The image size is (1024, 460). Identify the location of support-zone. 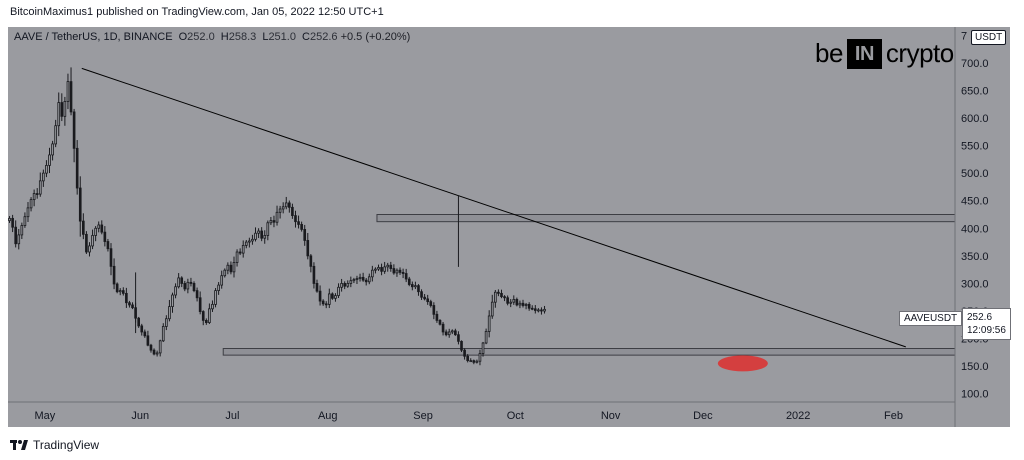
(589, 352).